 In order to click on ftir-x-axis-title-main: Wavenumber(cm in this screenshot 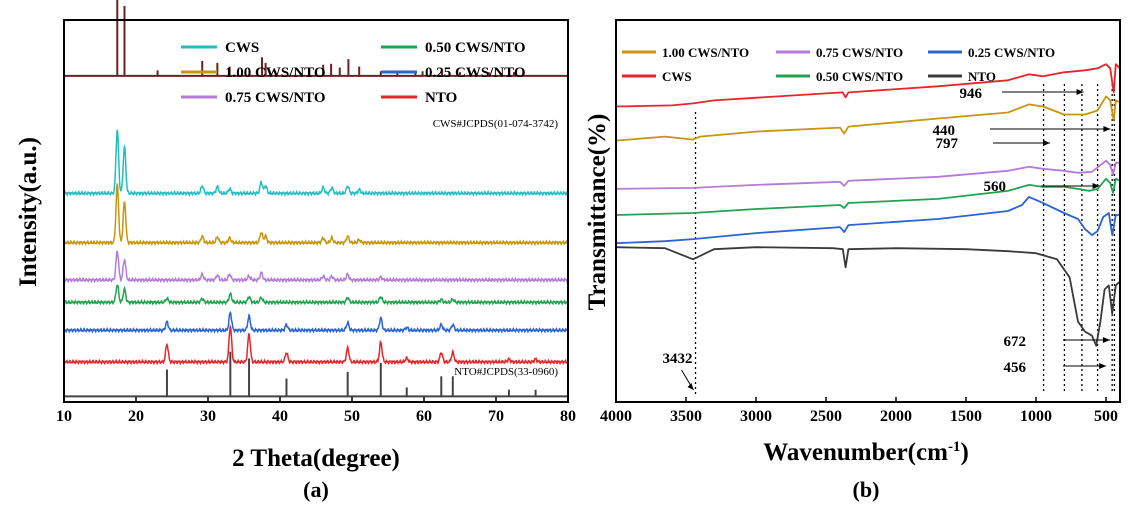, I will do `click(855, 452)`.